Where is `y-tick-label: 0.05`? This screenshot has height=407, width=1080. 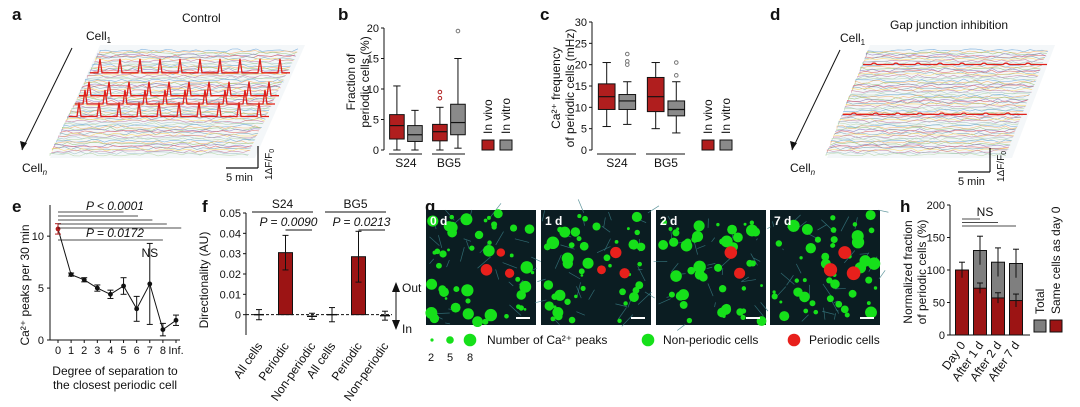 y-tick-label: 0.05 is located at coordinates (230, 214).